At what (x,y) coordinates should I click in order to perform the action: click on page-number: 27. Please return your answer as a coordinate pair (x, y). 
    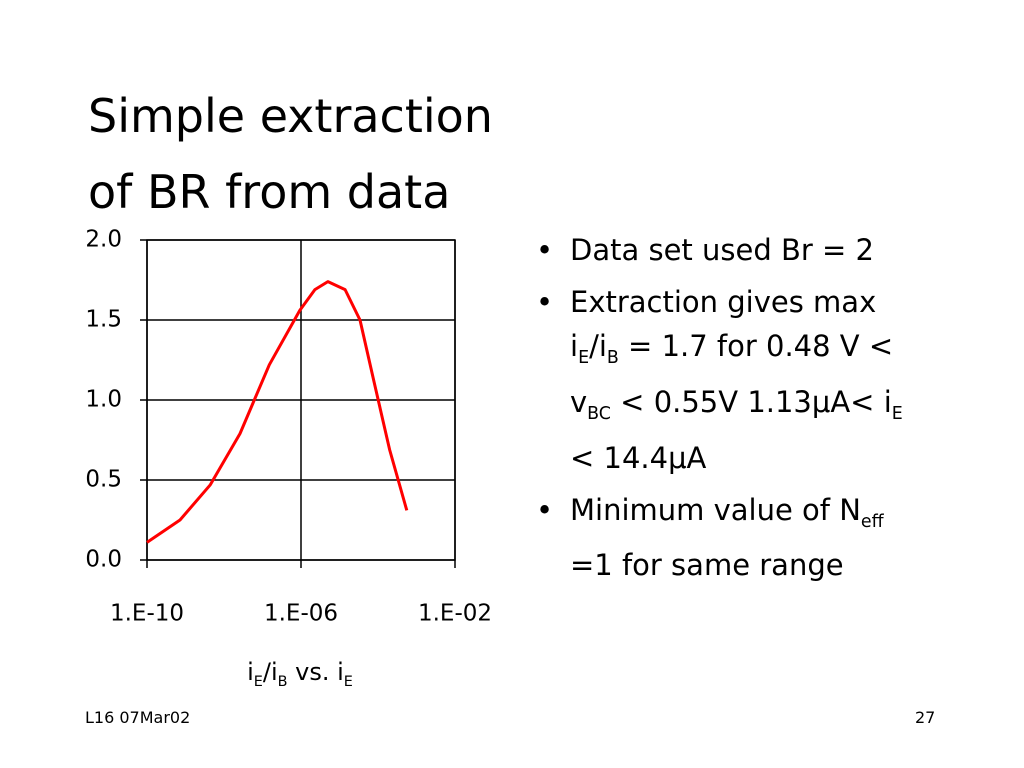
    Looking at the image, I should click on (925, 717).